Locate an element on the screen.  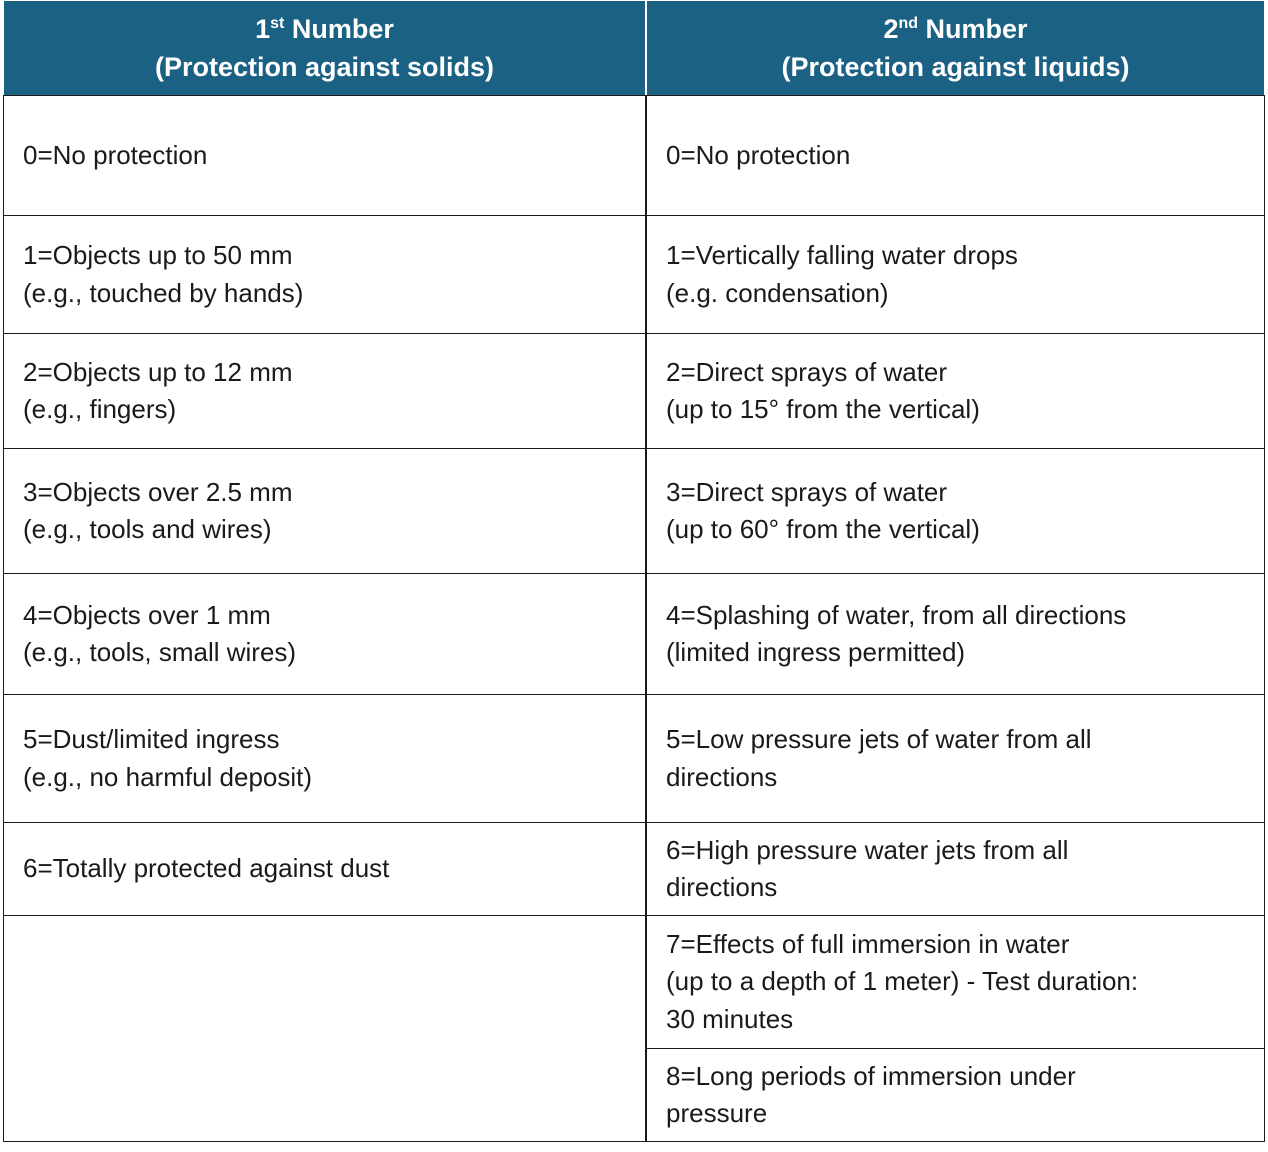
cell-line: 3=Objects over 2.5 mm is located at coordinates (158, 491).